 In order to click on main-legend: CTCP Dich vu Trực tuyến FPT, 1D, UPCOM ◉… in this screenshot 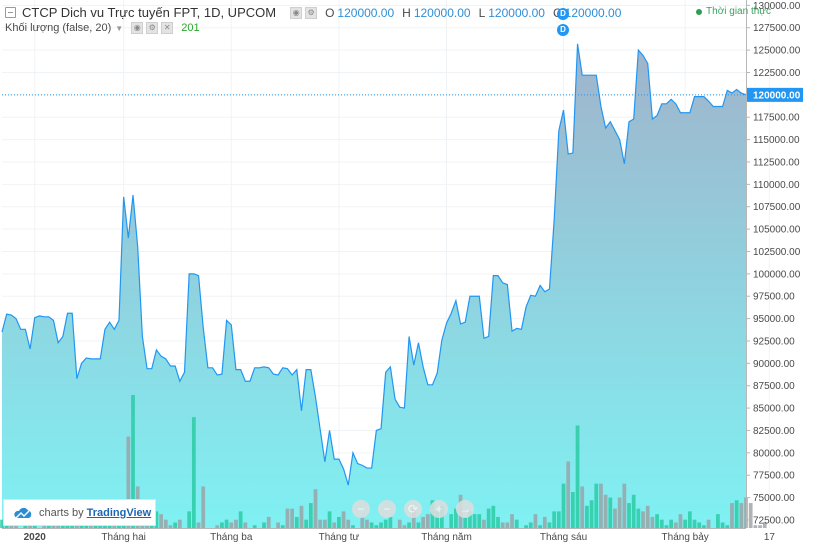, I will do `click(313, 12)`.